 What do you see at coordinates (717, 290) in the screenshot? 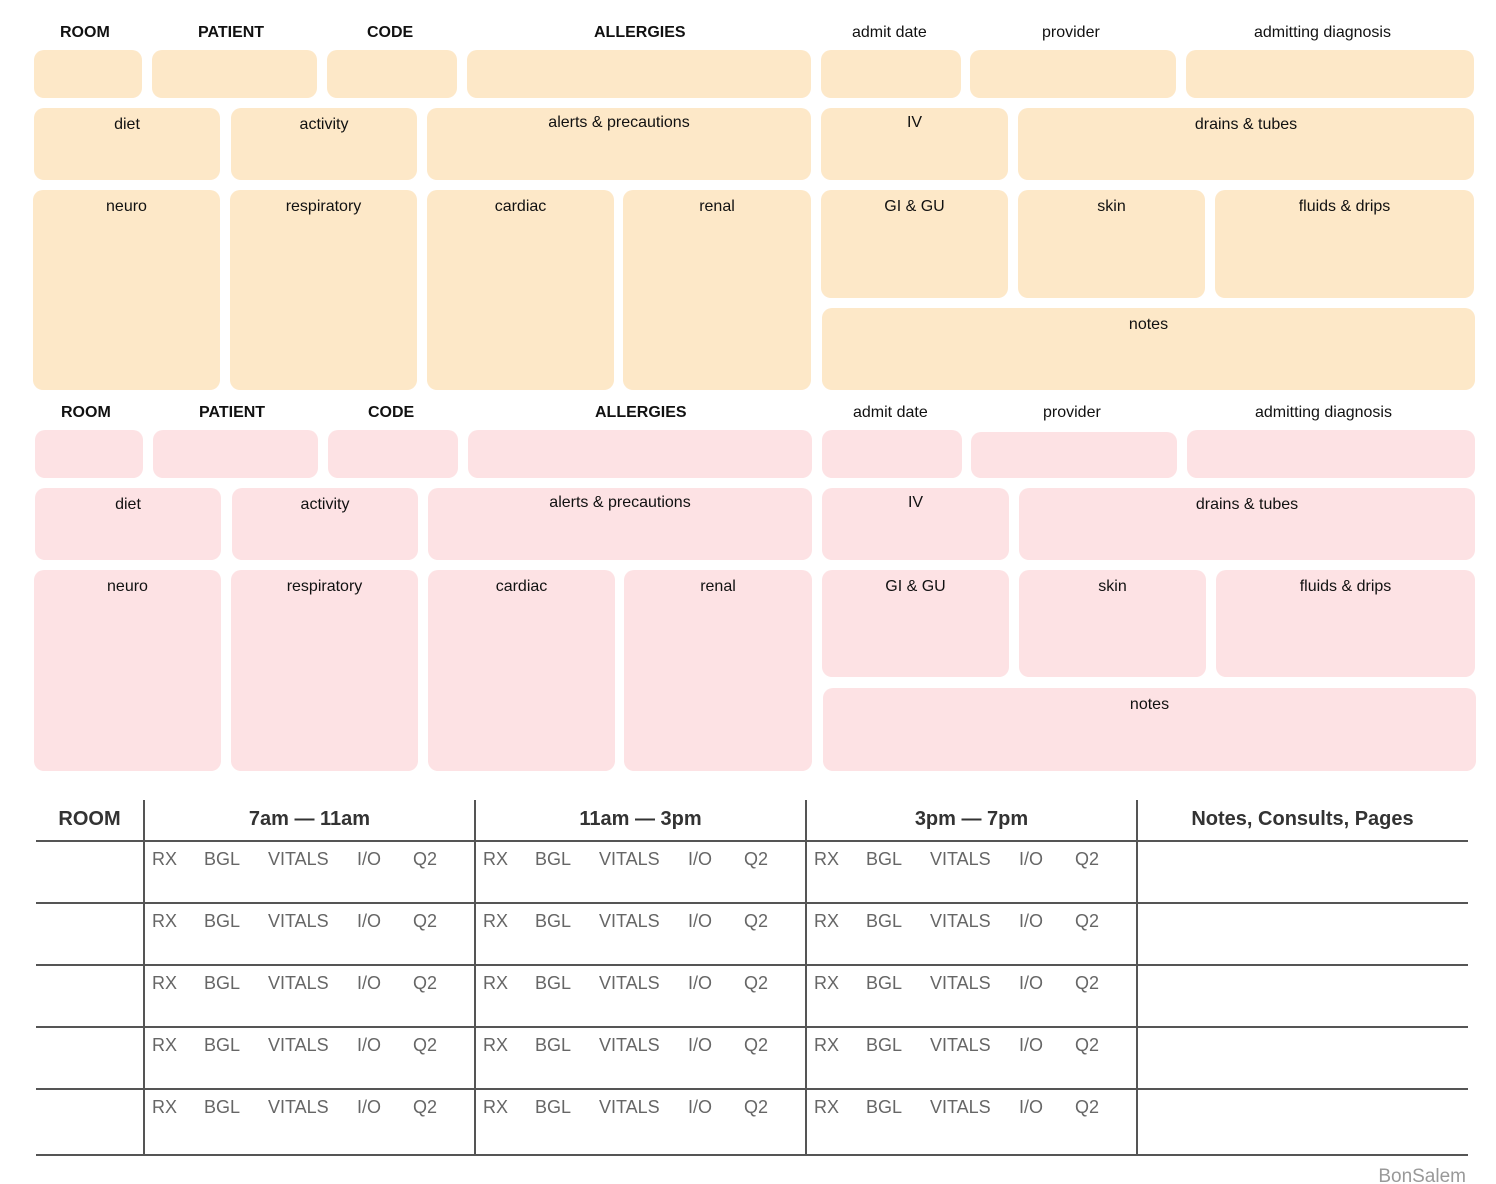
I see `renal-box: renal` at bounding box center [717, 290].